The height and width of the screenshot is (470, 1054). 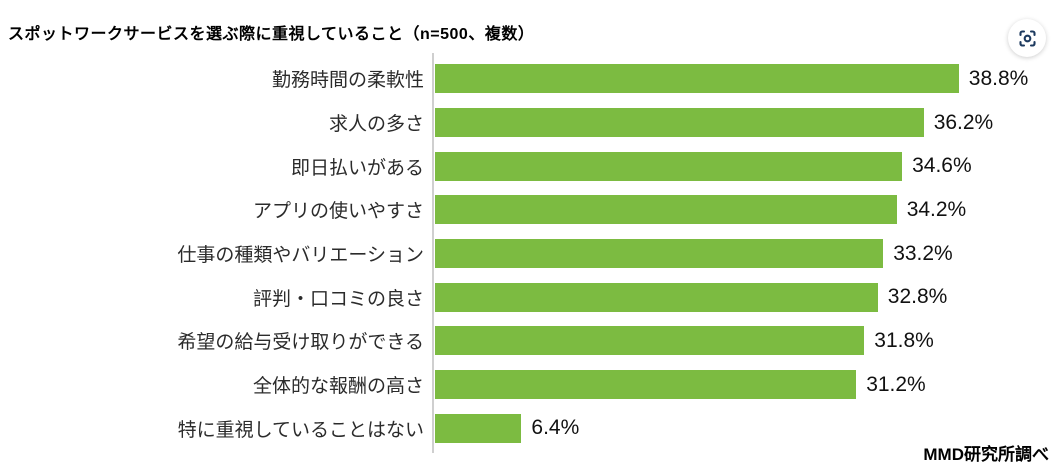 I want to click on bar-track: 34.2%, so click(x=743, y=210).